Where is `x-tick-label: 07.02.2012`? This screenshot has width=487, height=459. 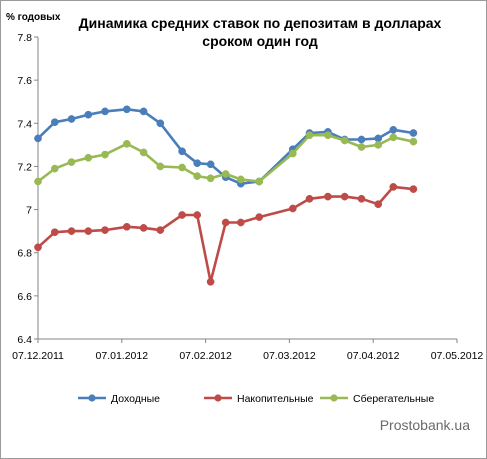 x-tick-label: 07.02.2012 is located at coordinates (205, 356).